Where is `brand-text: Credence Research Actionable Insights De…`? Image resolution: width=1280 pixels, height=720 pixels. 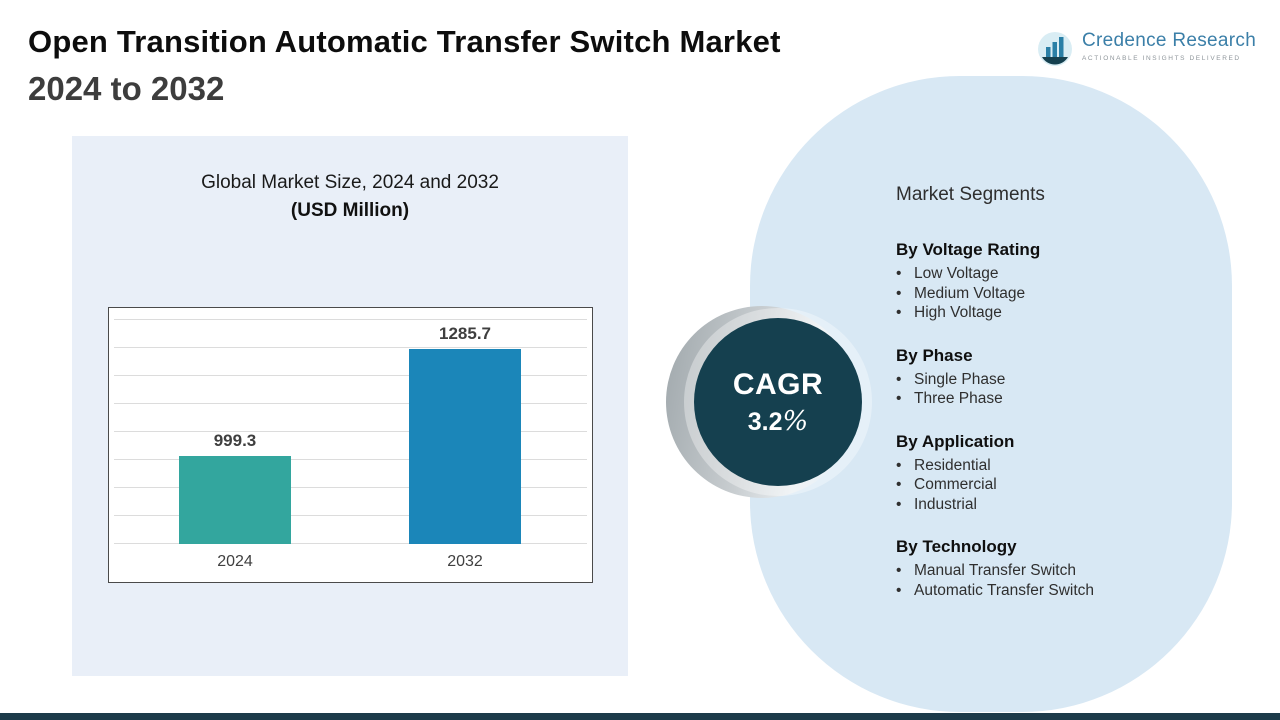
brand-text: Credence Research Actionable Insights De… is located at coordinates (1169, 46).